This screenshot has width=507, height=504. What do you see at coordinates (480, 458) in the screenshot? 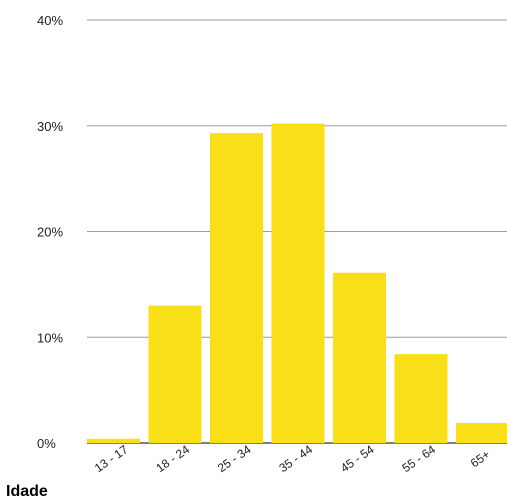
I see `x-tick-label: 65+` at bounding box center [480, 458].